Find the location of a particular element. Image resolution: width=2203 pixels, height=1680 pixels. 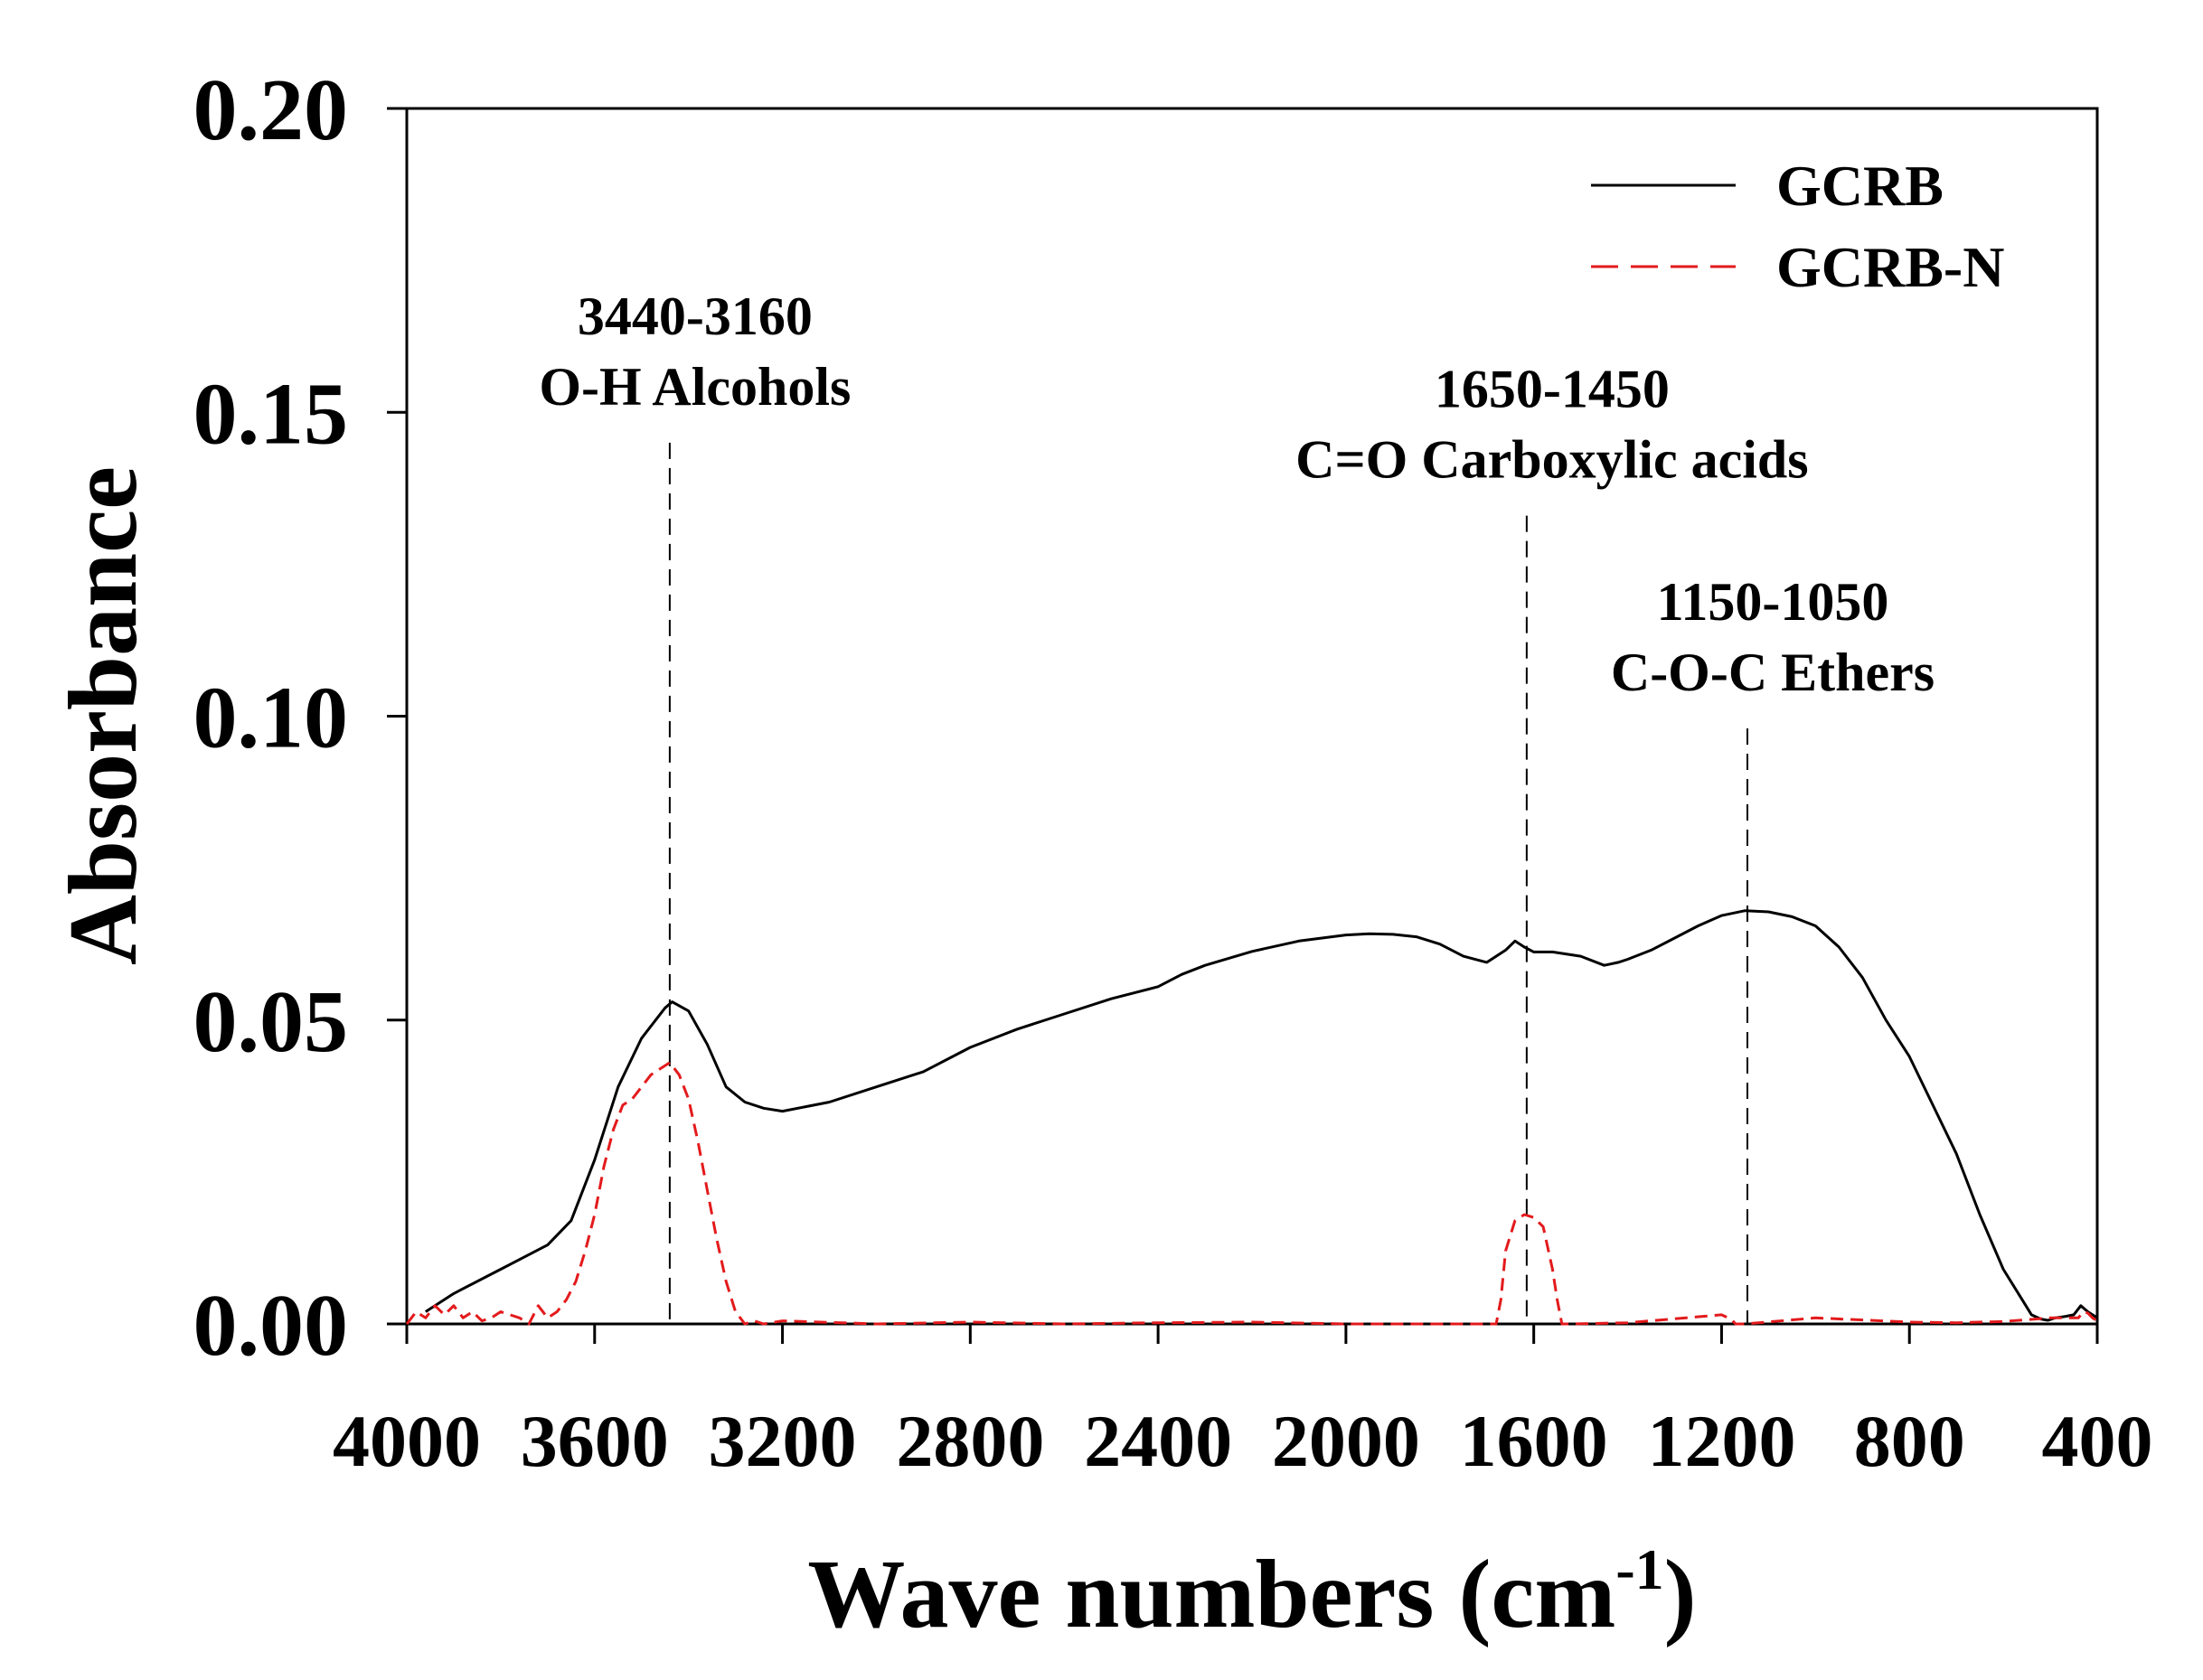

legend-label: GCRB-N is located at coordinates (1890, 267).